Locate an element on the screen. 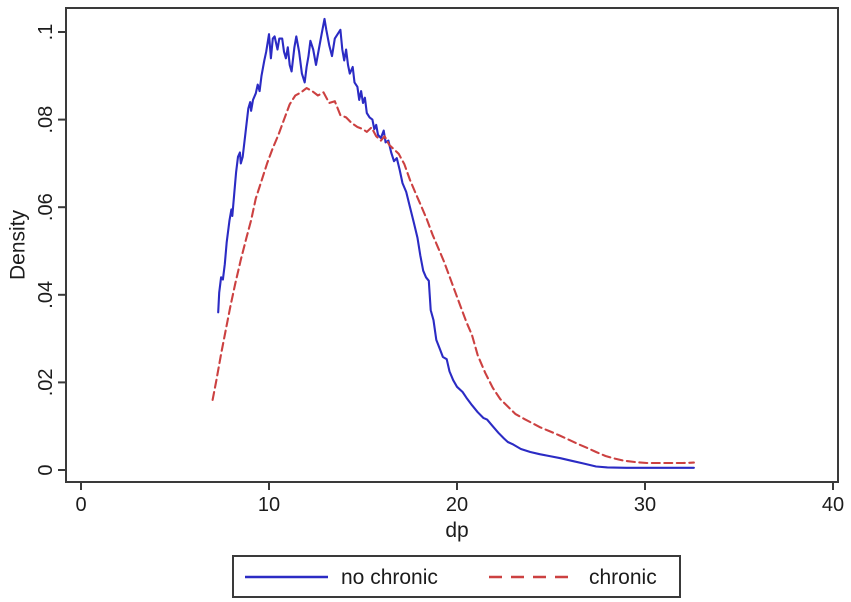 The height and width of the screenshot is (602, 851). y-axis-title: Density is located at coordinates (17, 244).